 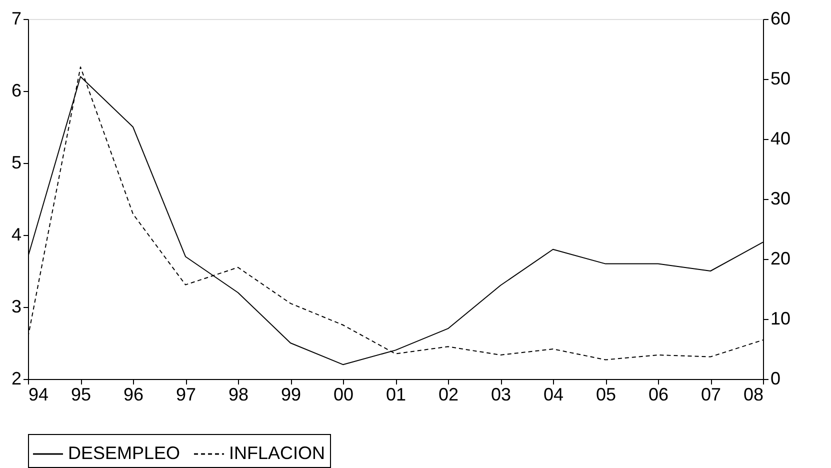 What do you see at coordinates (606, 394) in the screenshot?
I see `x-tick-label: 05` at bounding box center [606, 394].